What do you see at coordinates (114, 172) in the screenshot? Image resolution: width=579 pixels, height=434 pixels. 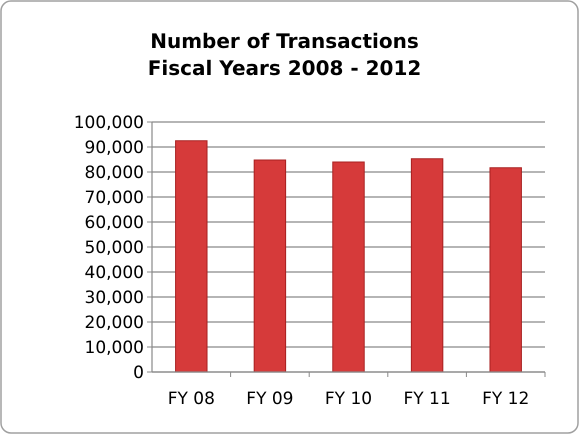 I see `y-tick-label: 80,000` at bounding box center [114, 172].